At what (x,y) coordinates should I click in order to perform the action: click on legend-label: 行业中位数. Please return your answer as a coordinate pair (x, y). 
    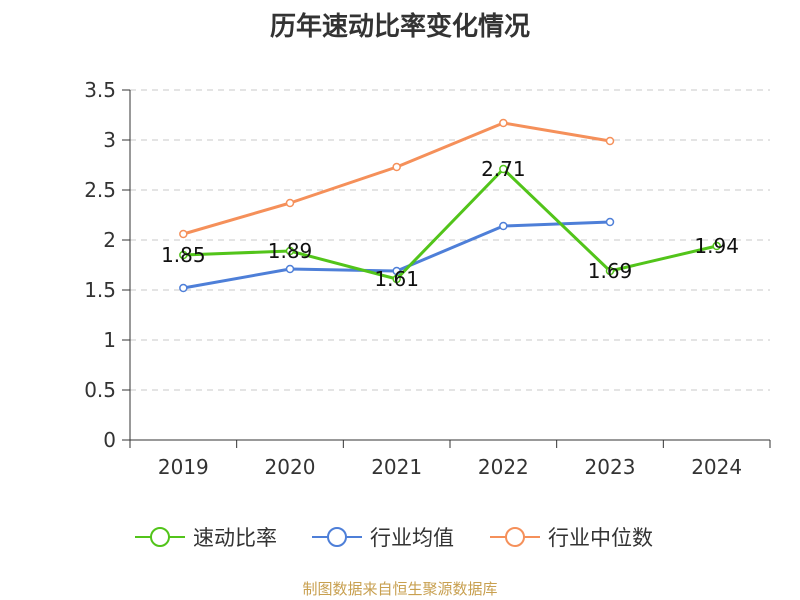
    Looking at the image, I should click on (600, 538).